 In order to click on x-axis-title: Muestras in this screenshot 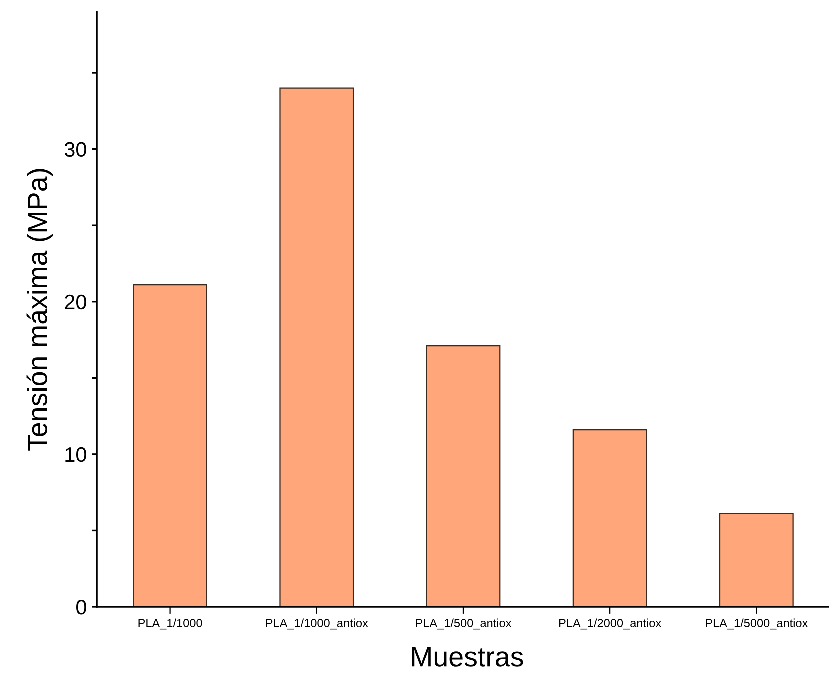, I will do `click(468, 657)`.